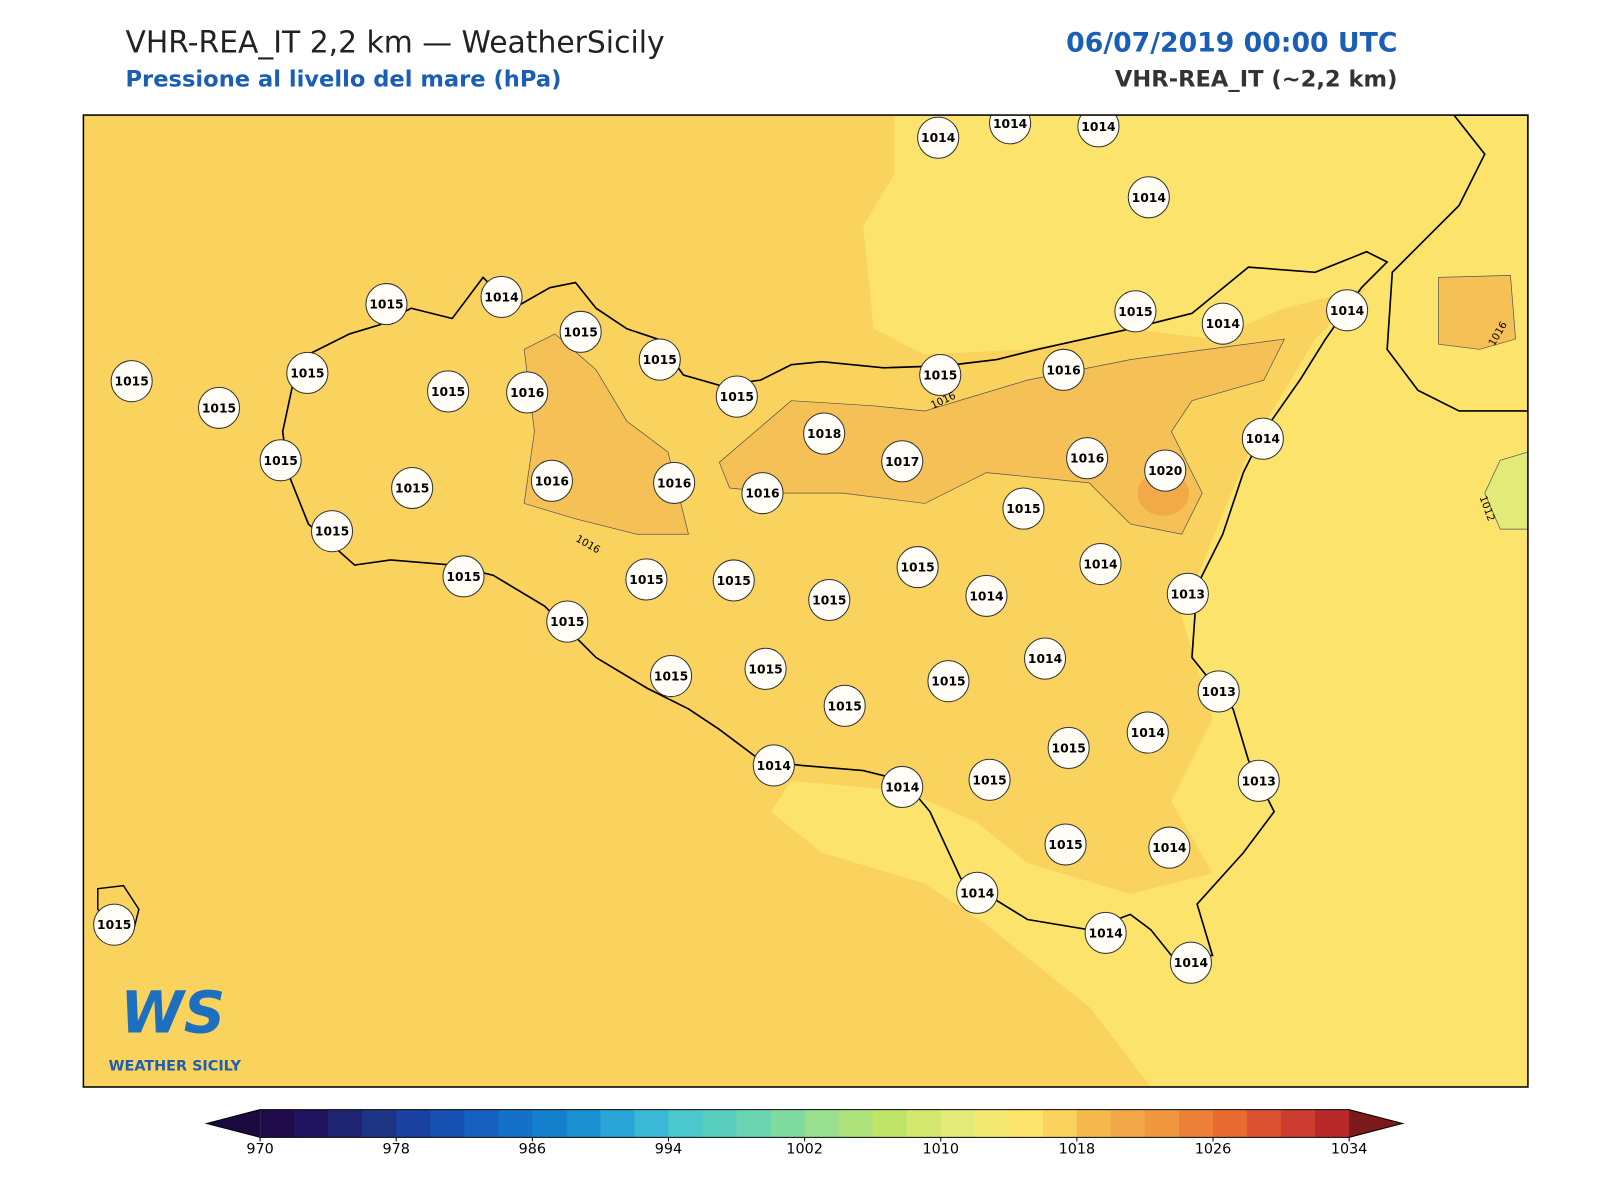 This screenshot has width=1600, height=1200. I want to click on title: VHR-REA_IT 2,2 km — WeatherSicily, so click(395, 43).